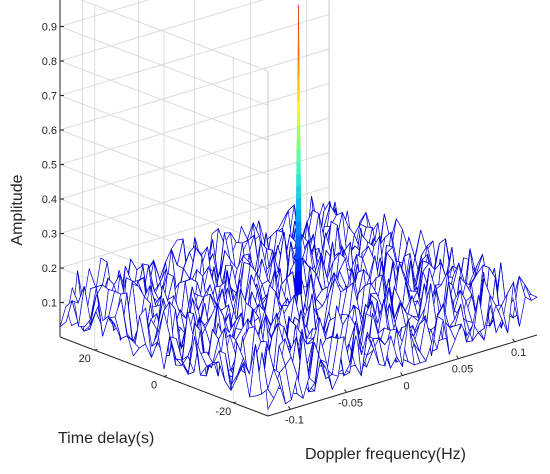 The image size is (550, 474). Describe the element at coordinates (49, 200) in the screenshot. I see `z-tick-label: 0.4` at that location.